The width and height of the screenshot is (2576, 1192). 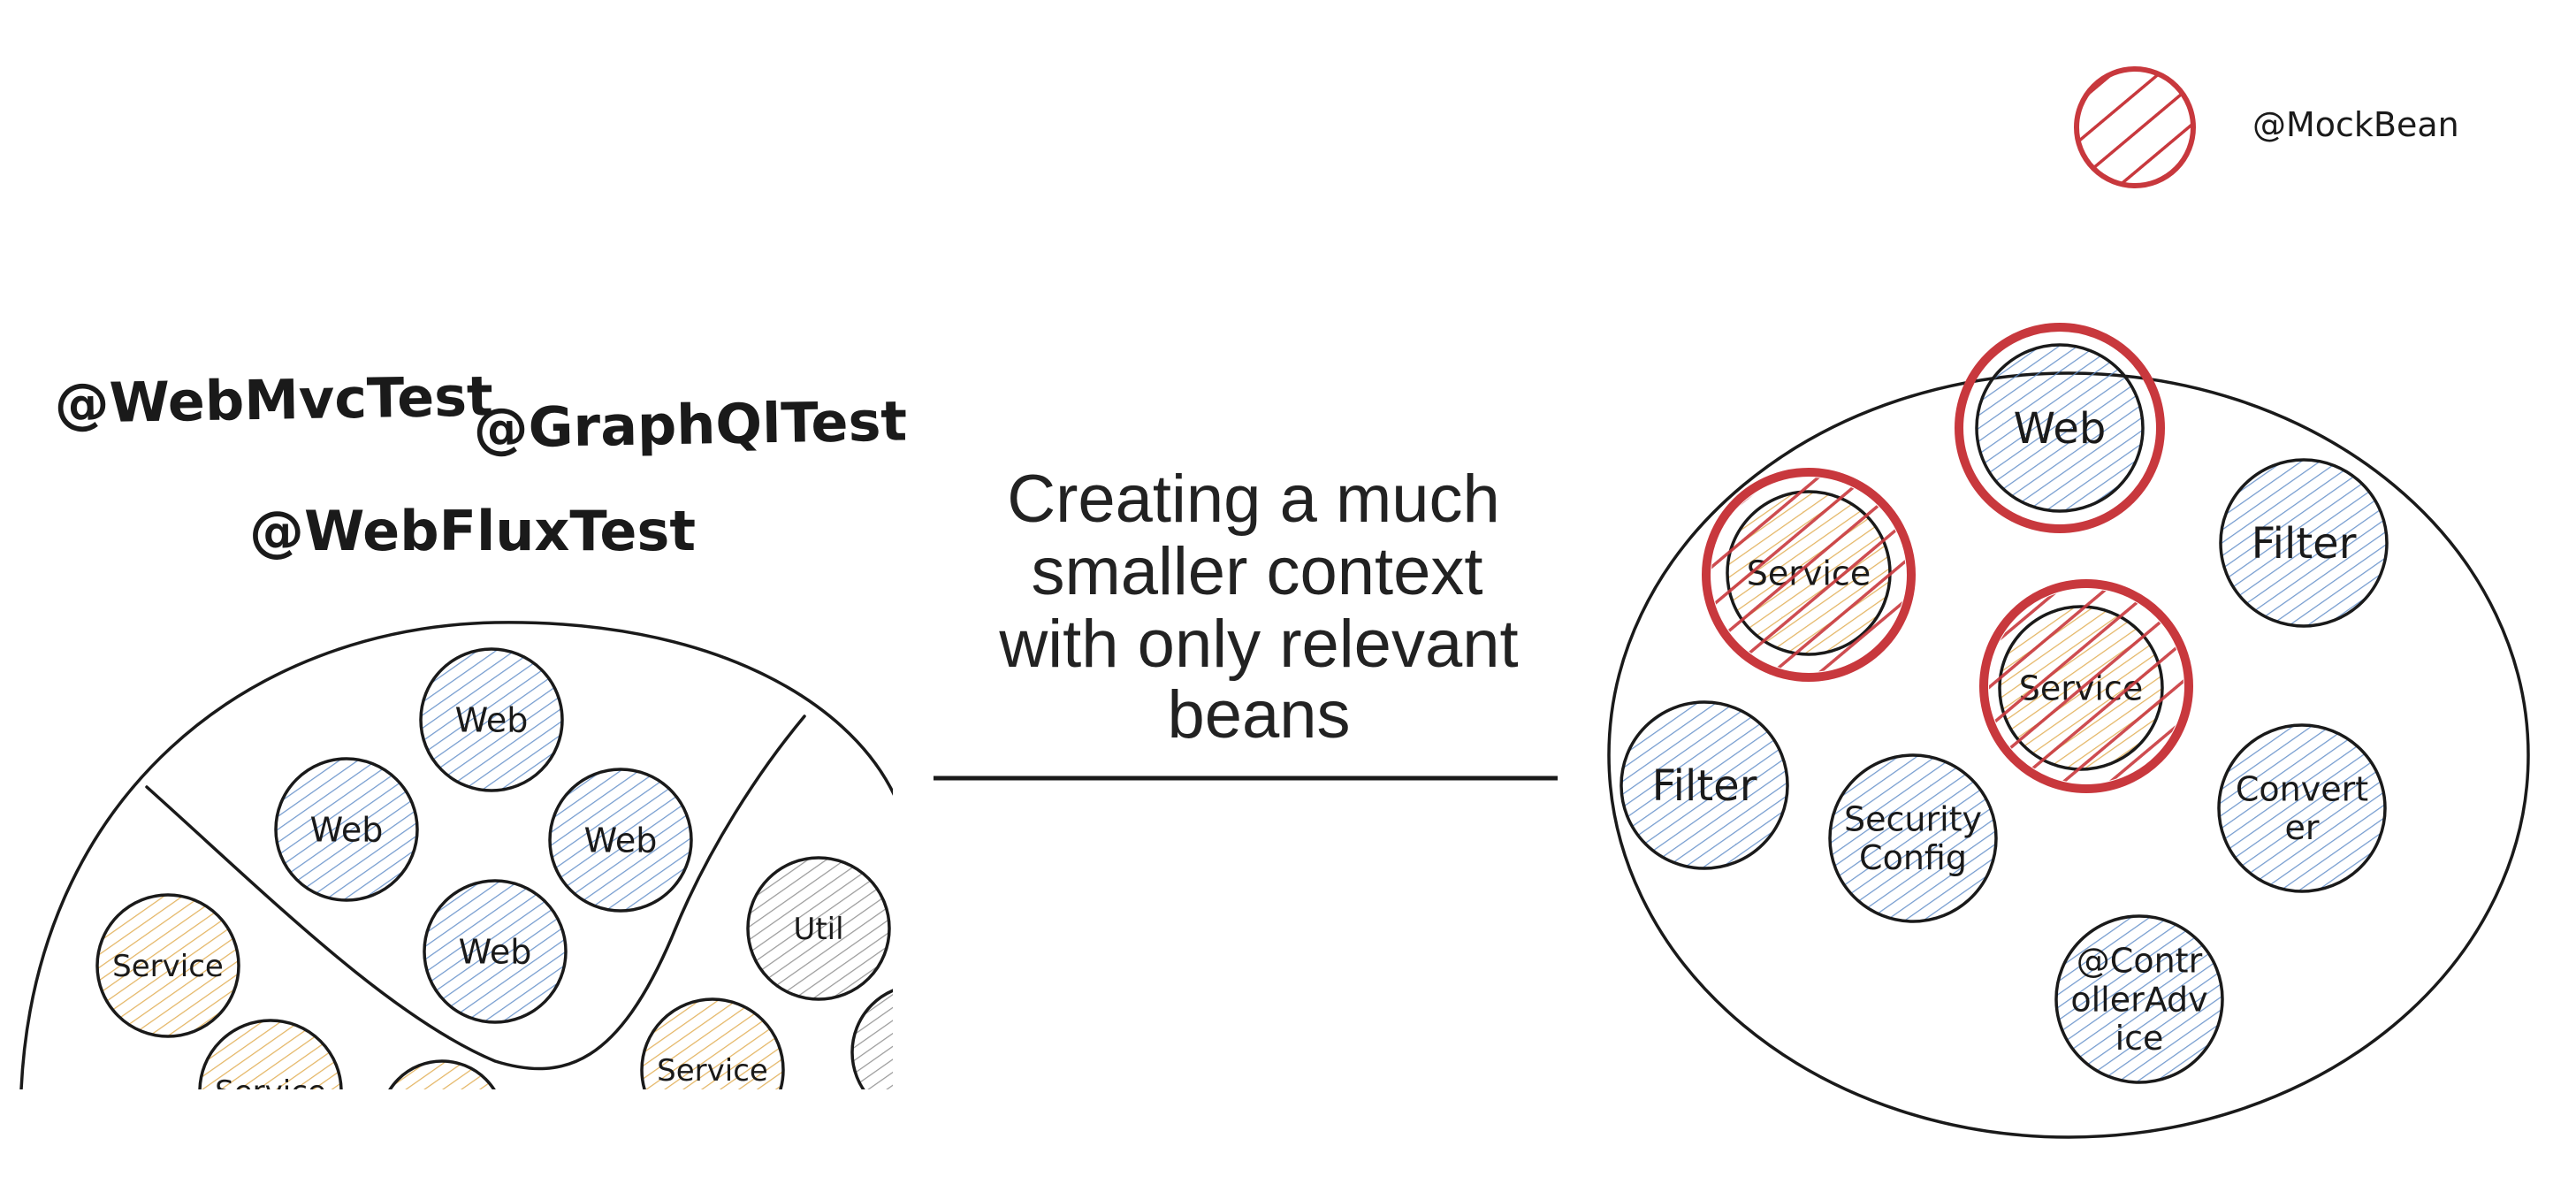 I want to click on left-bean-service, so click(x=442, y=1074).